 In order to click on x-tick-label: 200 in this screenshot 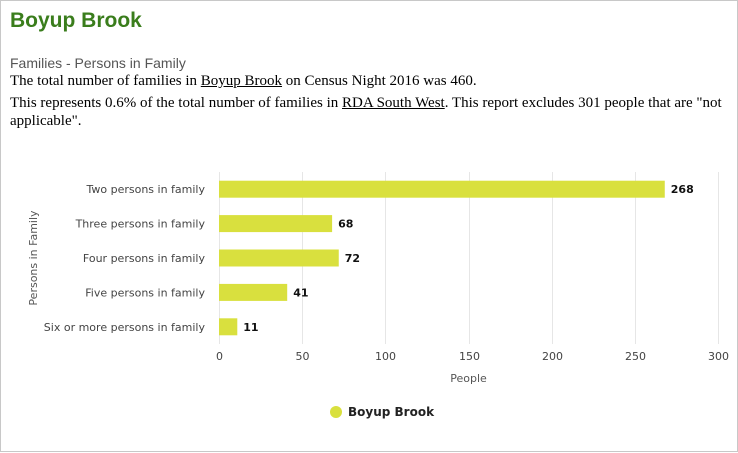, I will do `click(552, 356)`.